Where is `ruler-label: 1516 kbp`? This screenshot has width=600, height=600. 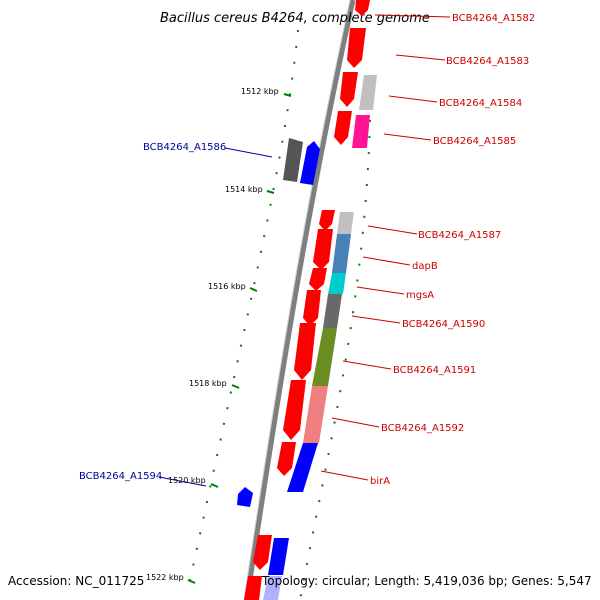
ruler-label: 1516 kbp is located at coordinates (227, 286).